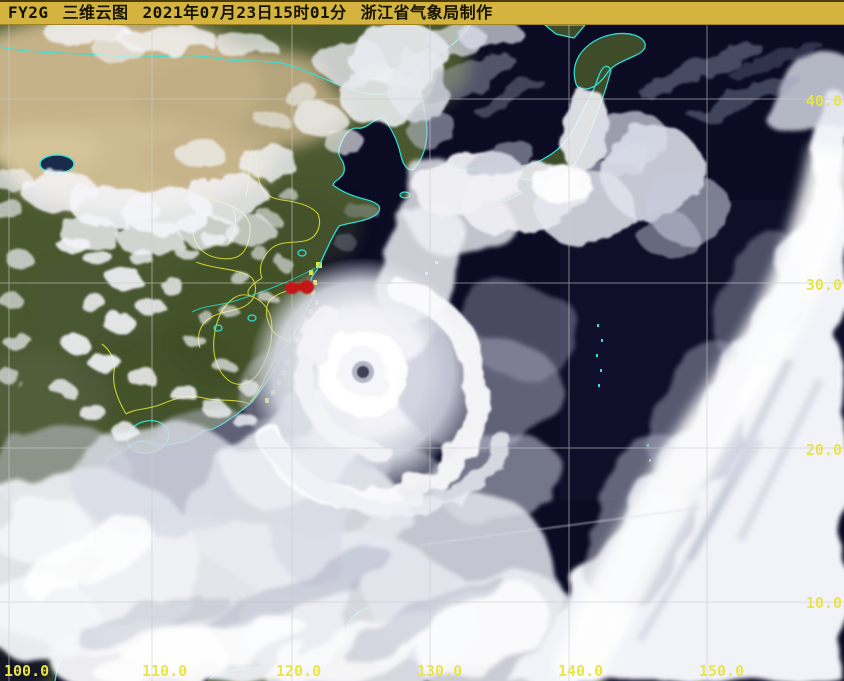  I want to click on lon-label-120: 120.0, so click(298, 671).